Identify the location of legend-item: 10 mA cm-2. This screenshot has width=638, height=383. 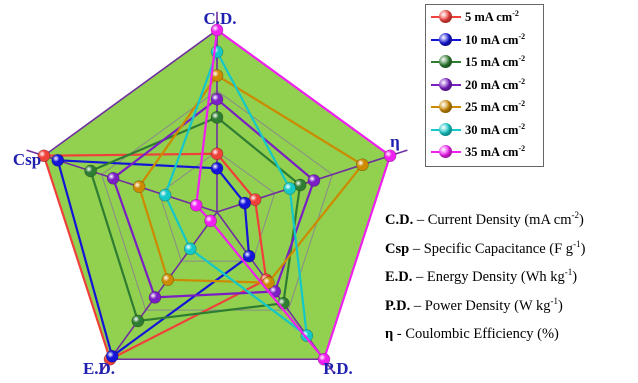
(484, 40).